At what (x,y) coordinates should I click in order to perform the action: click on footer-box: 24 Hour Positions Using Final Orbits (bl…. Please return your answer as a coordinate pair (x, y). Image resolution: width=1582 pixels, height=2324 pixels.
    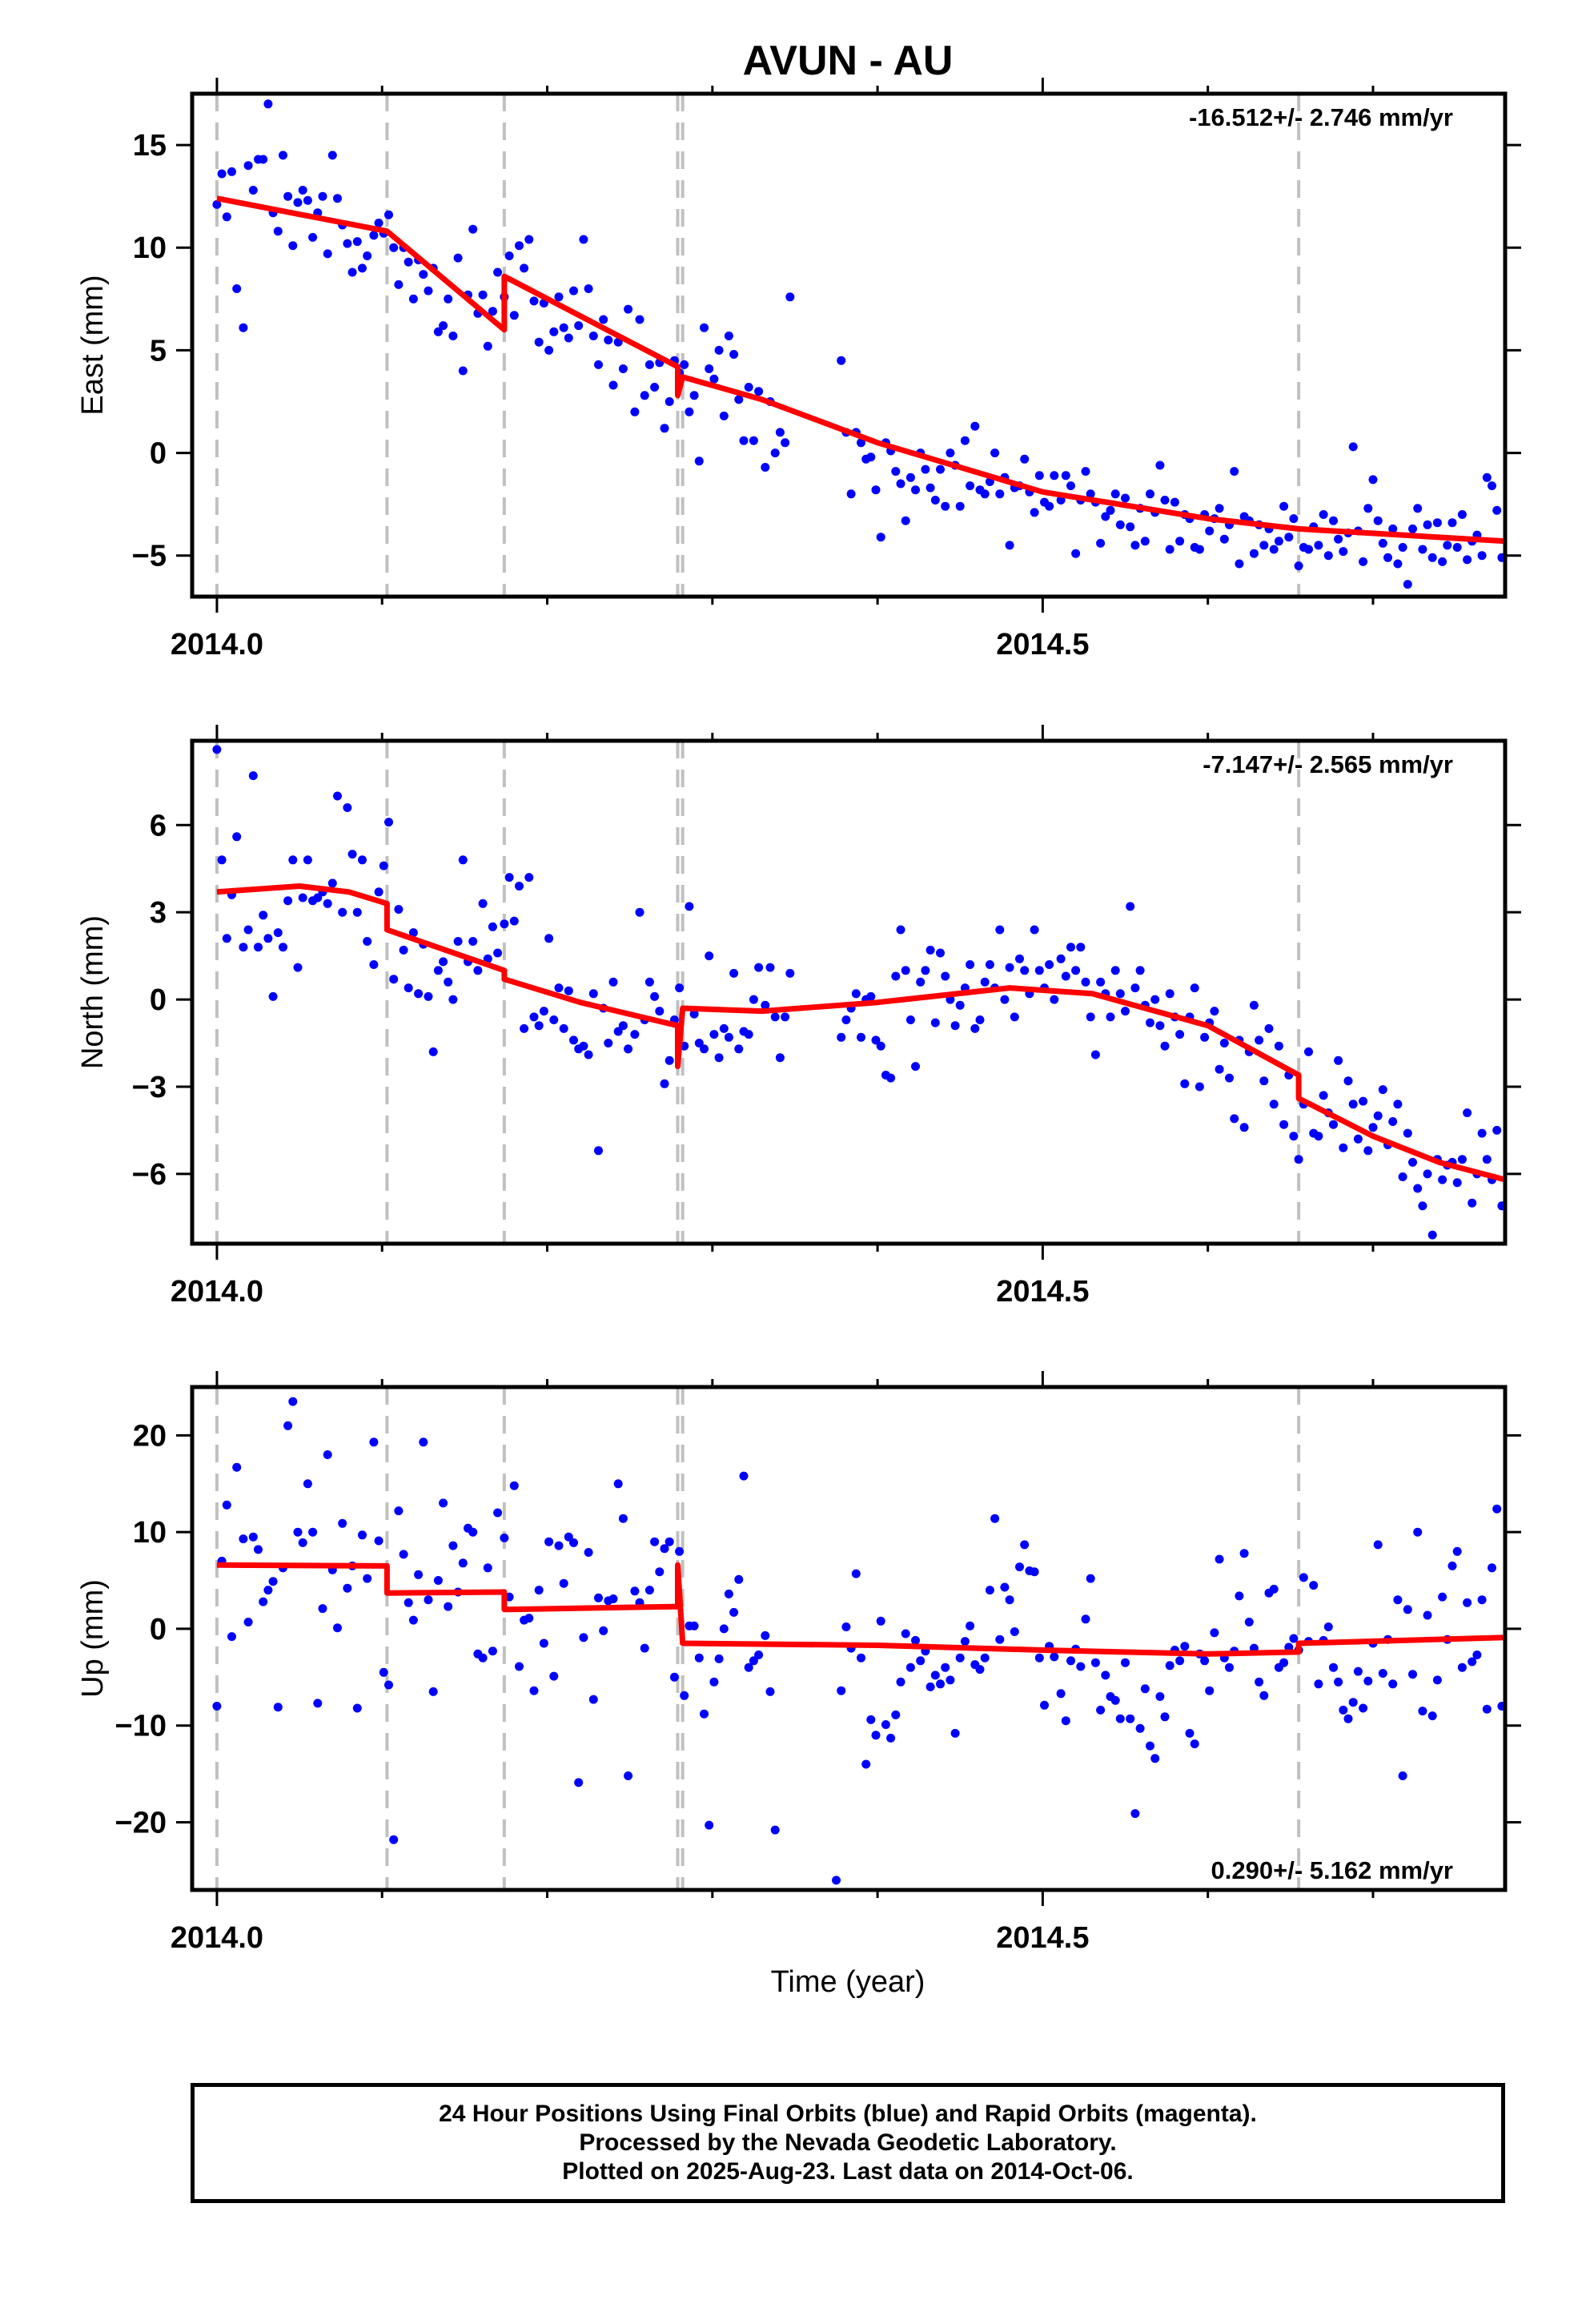
    Looking at the image, I should click on (848, 2143).